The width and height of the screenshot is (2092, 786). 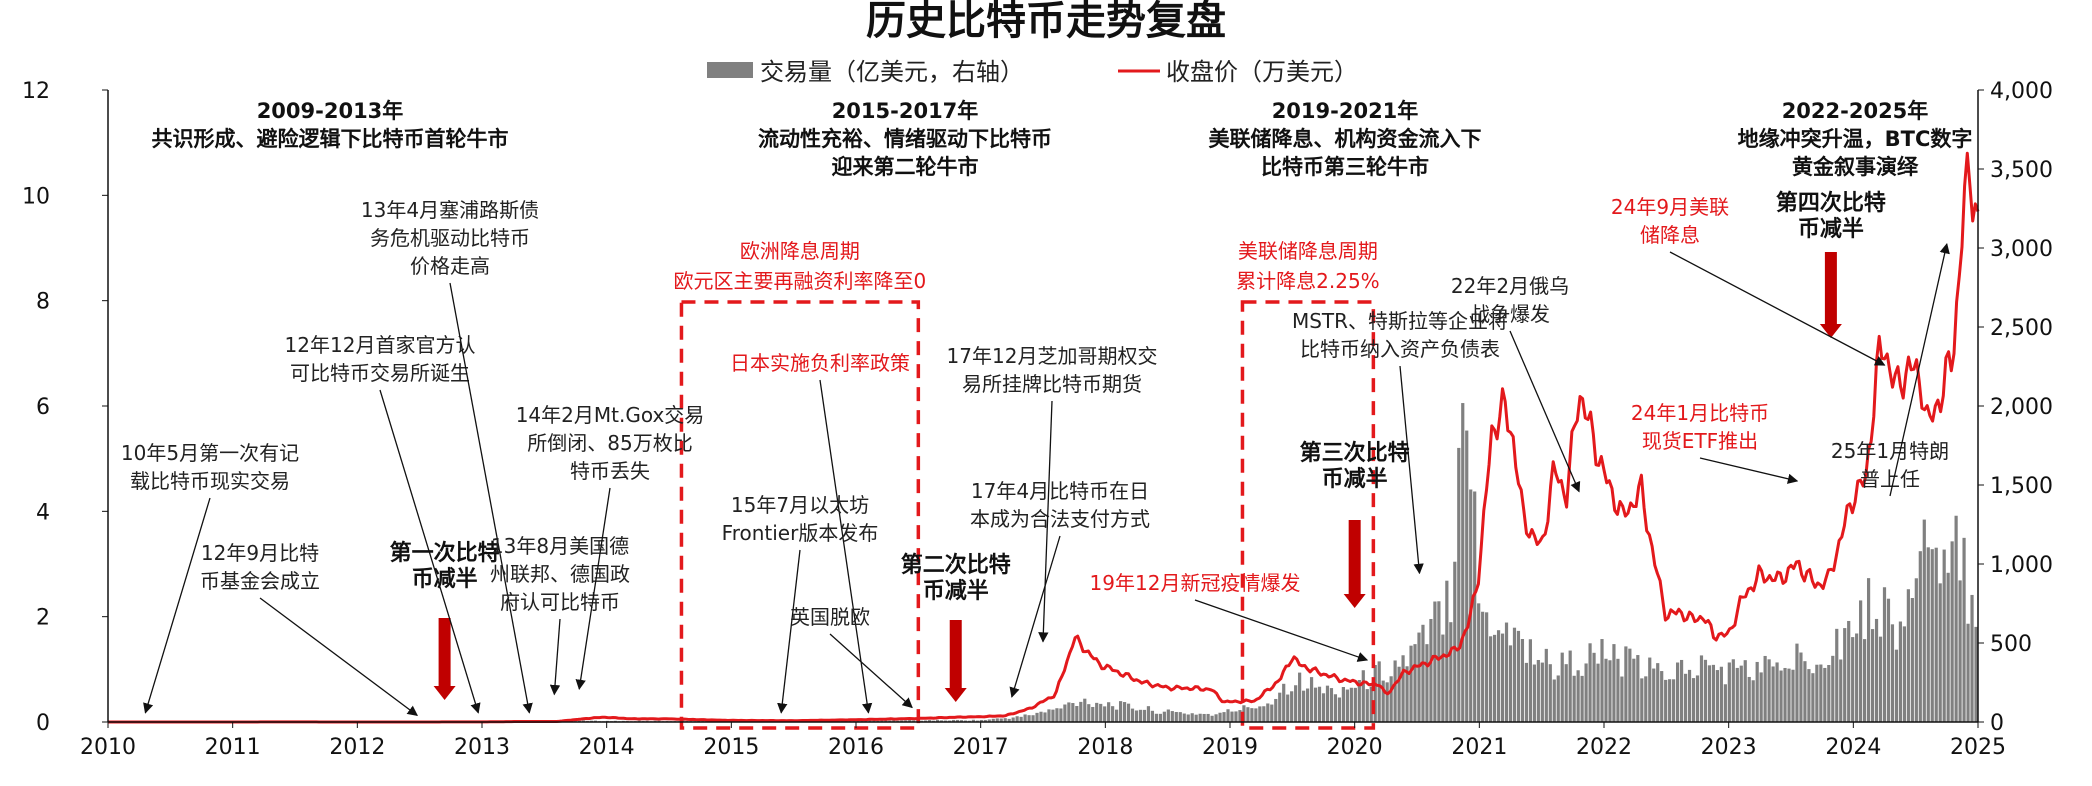 I want to click on annotation-text: 价格走高, so click(x=450, y=266).